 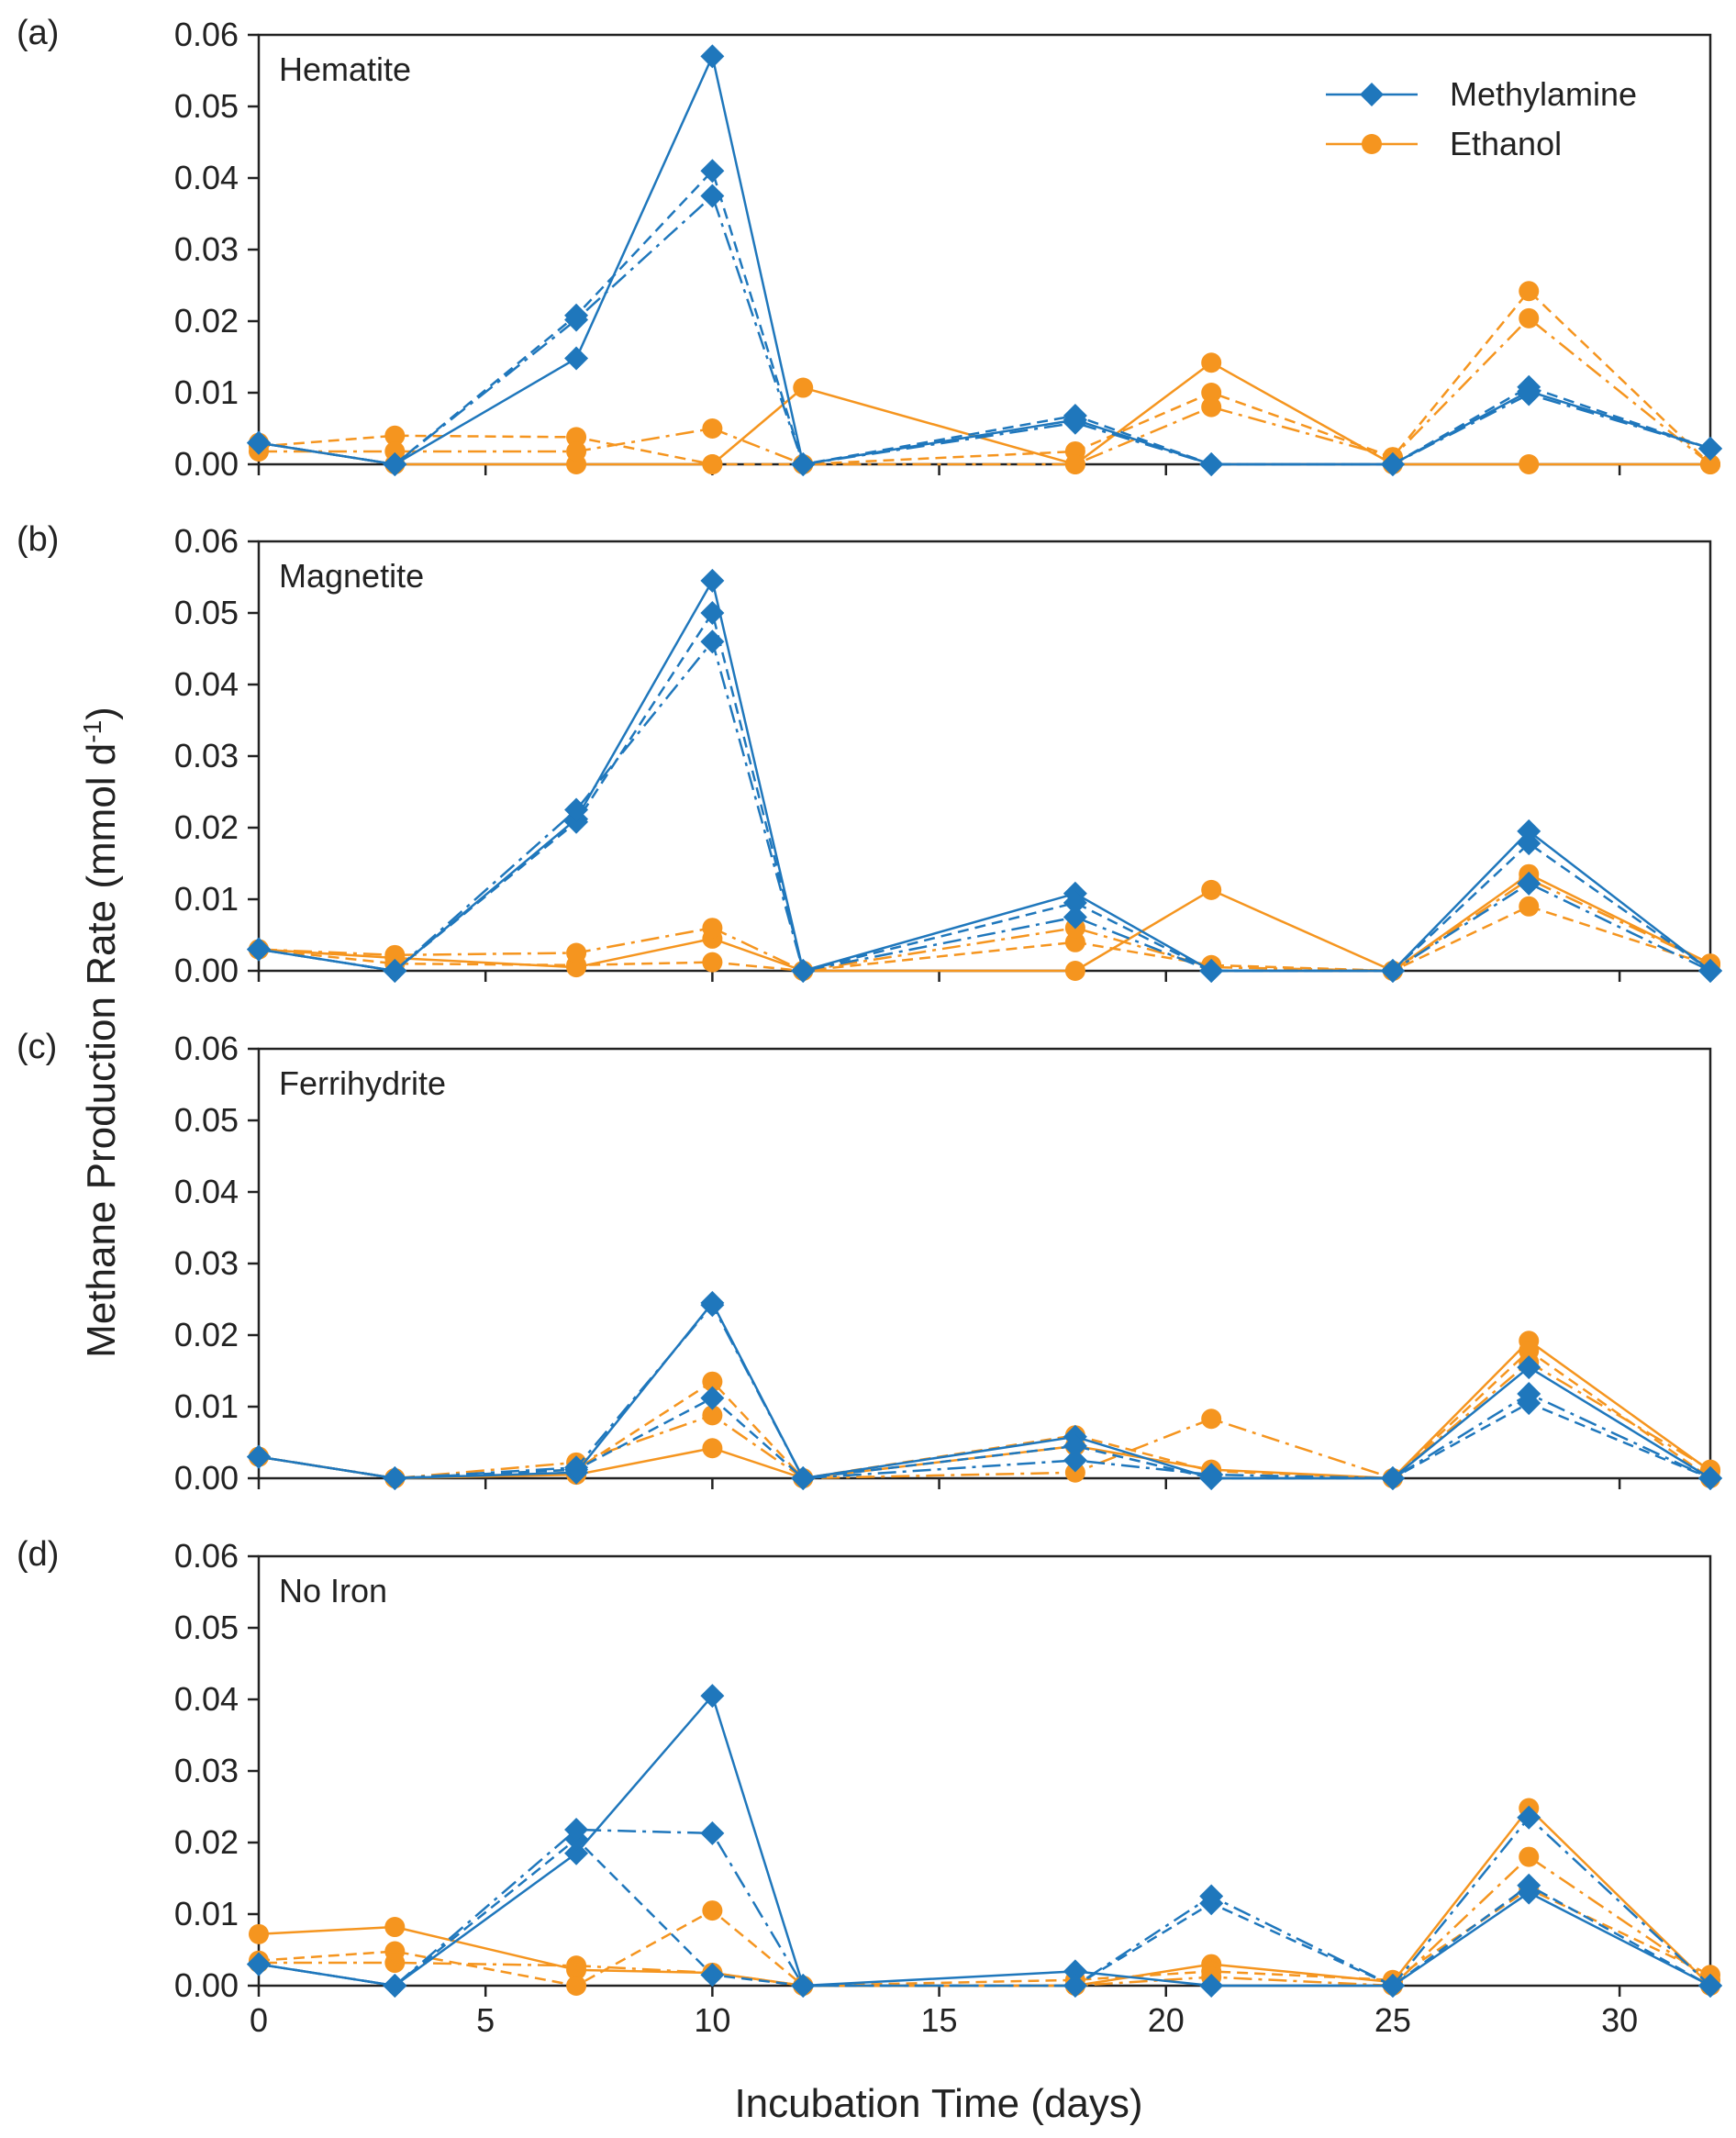 What do you see at coordinates (102, 713) in the screenshot?
I see `y-axis-title-close: )` at bounding box center [102, 713].